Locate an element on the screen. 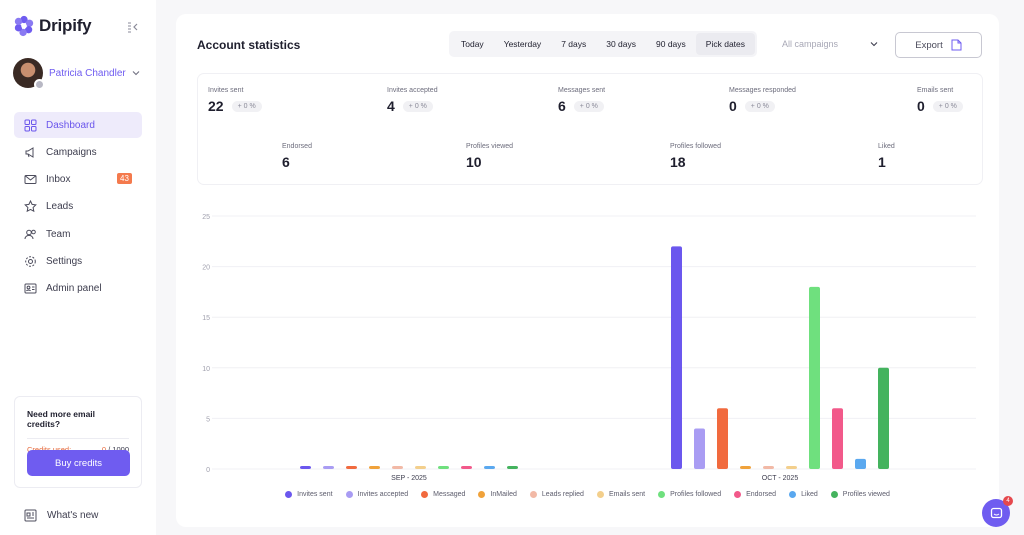 This screenshot has height=535, width=1024. bar-liked is located at coordinates (860, 463).